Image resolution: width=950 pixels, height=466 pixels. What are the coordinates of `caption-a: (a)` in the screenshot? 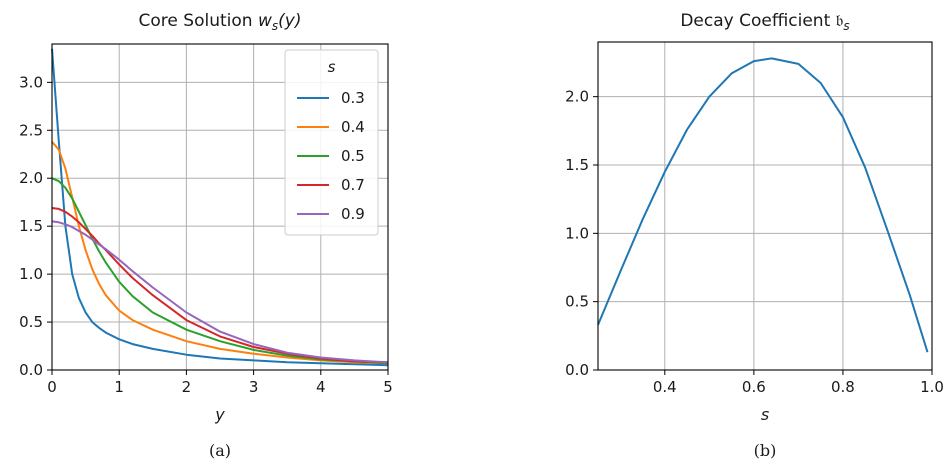 It's located at (220, 450).